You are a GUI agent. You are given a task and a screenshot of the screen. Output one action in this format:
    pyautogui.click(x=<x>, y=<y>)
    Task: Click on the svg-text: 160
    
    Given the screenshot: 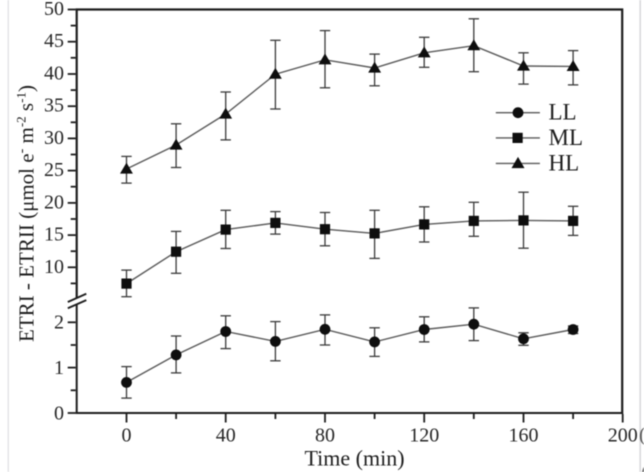 What is the action you would take?
    pyautogui.click(x=524, y=436)
    